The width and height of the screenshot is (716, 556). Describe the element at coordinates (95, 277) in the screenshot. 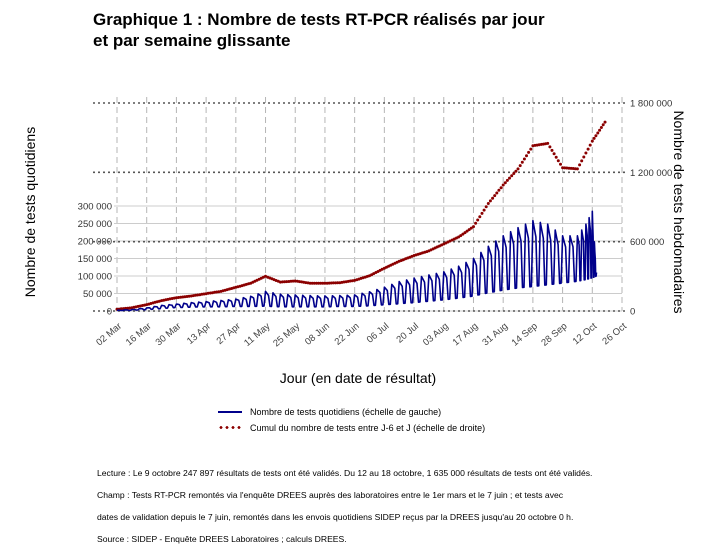

I see `y-left-tick-label: 100 000` at that location.